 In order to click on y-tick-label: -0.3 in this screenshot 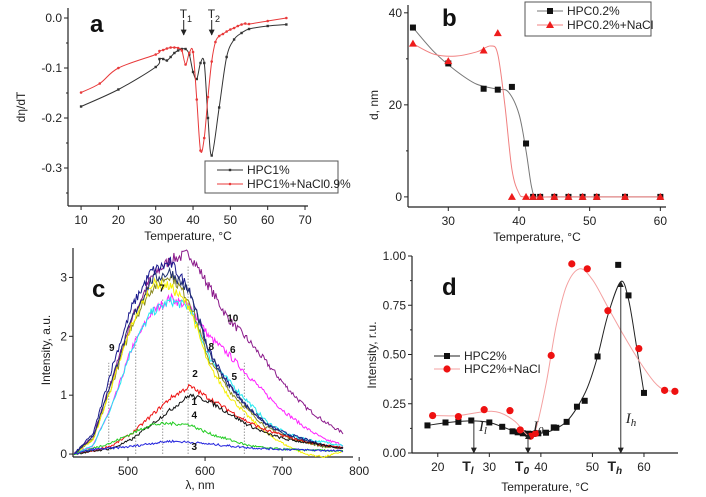, I will do `click(51, 168)`.